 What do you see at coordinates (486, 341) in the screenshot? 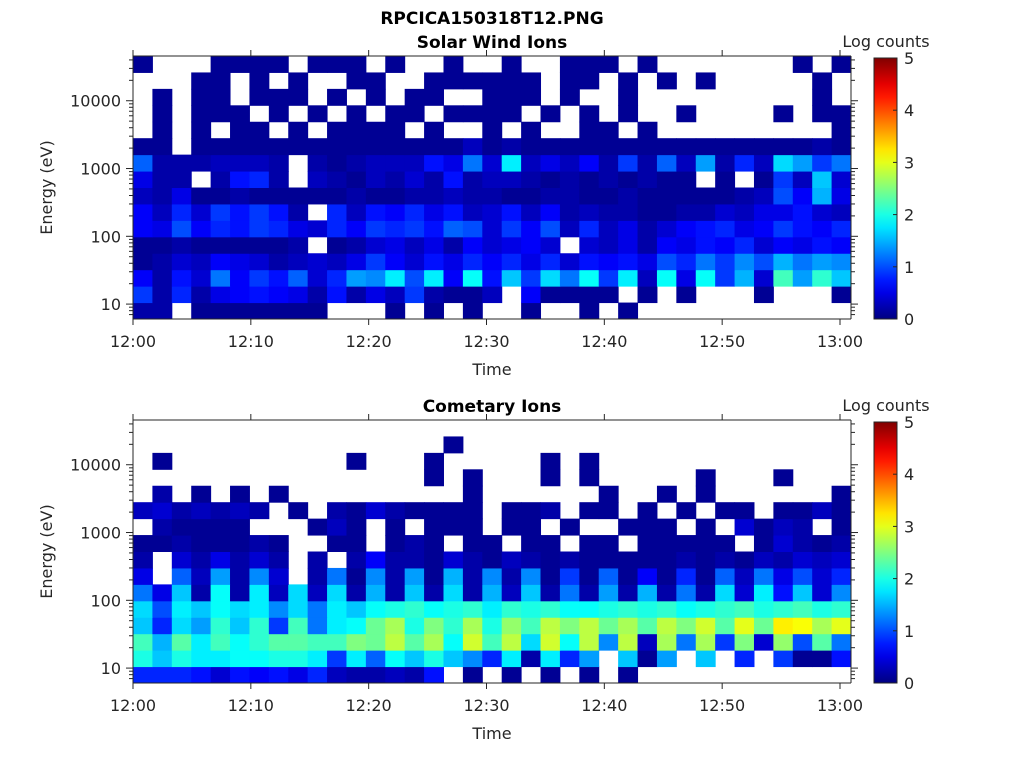
I see `x-tick-label: 12:30` at bounding box center [486, 341].